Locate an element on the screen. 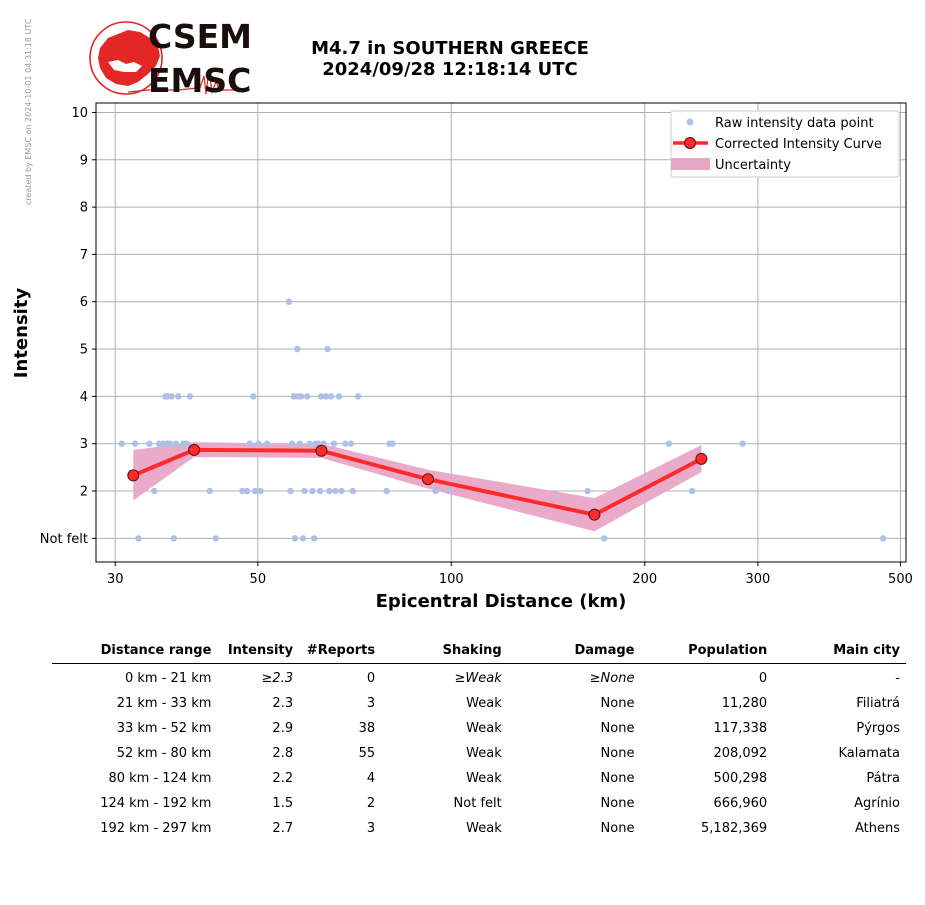 The height and width of the screenshot is (905, 925). cell-reports: 55 is located at coordinates (367, 753).